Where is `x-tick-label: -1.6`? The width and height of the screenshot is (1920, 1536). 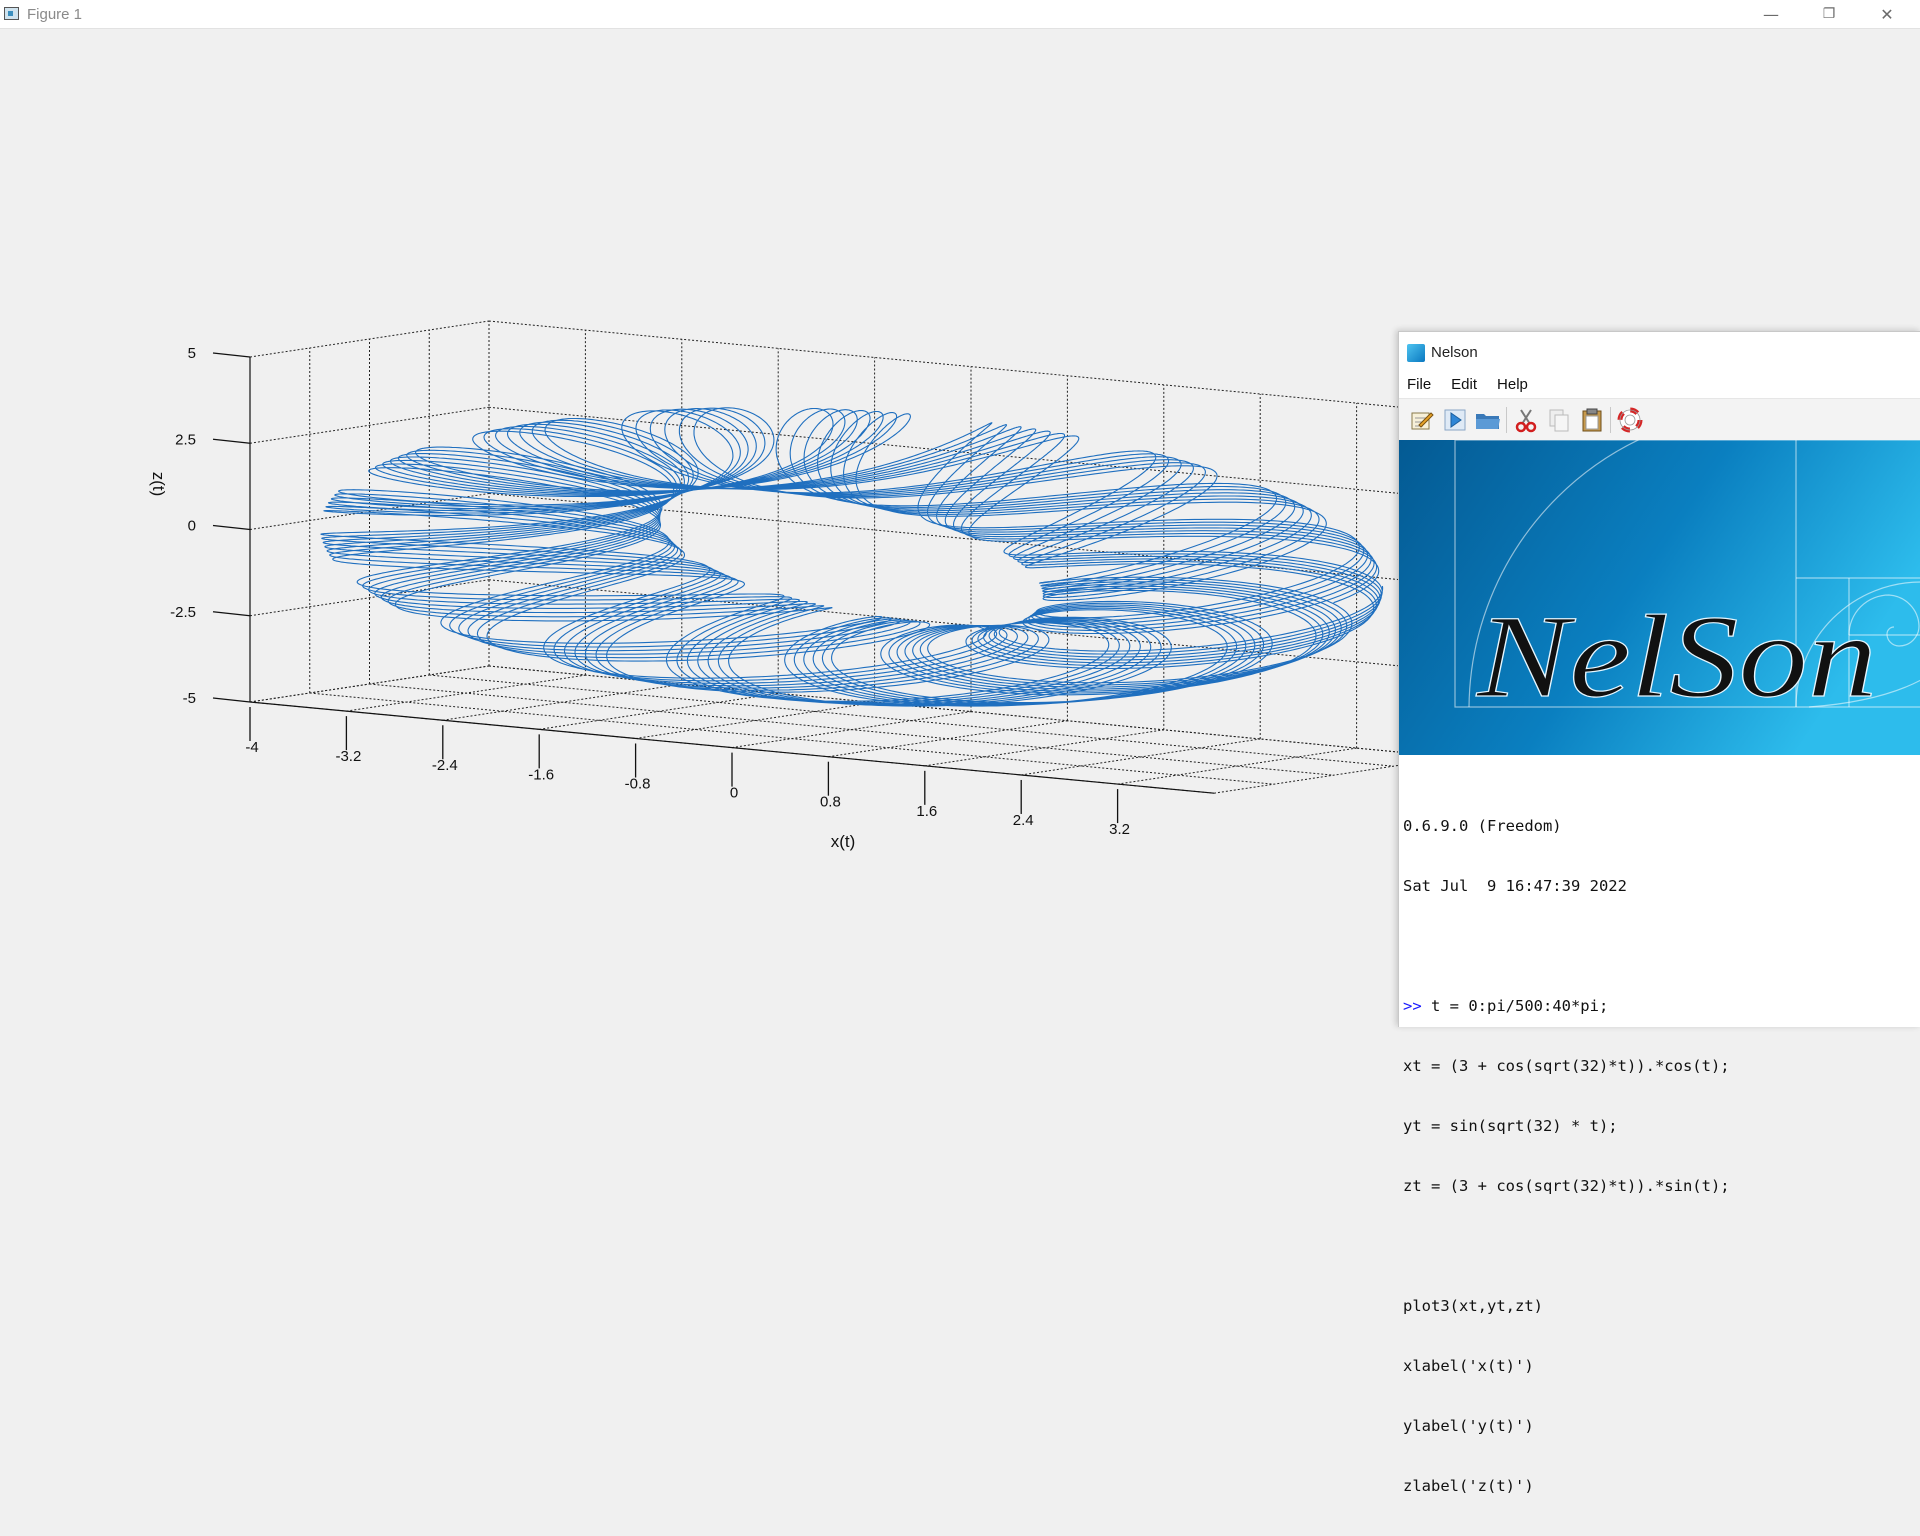
x-tick-label: -1.6 is located at coordinates (541, 774).